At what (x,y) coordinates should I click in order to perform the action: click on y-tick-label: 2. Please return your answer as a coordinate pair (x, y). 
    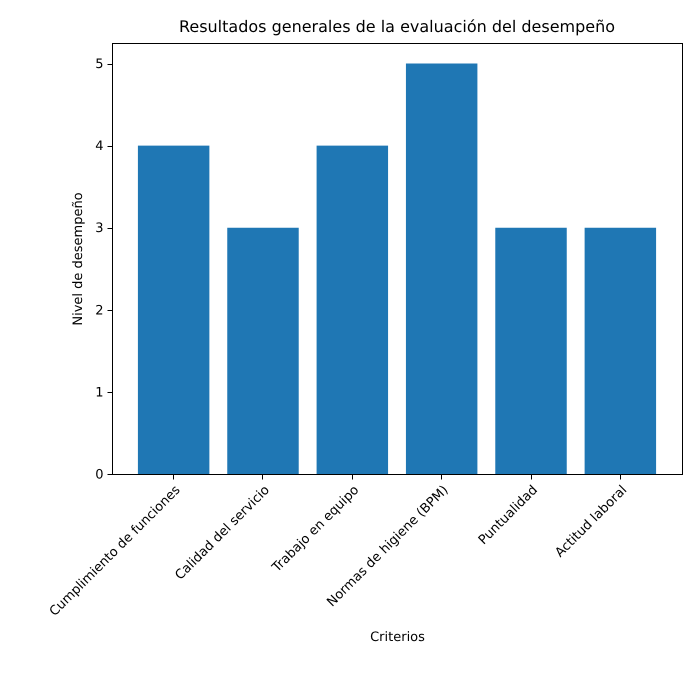
    Looking at the image, I should click on (99, 310).